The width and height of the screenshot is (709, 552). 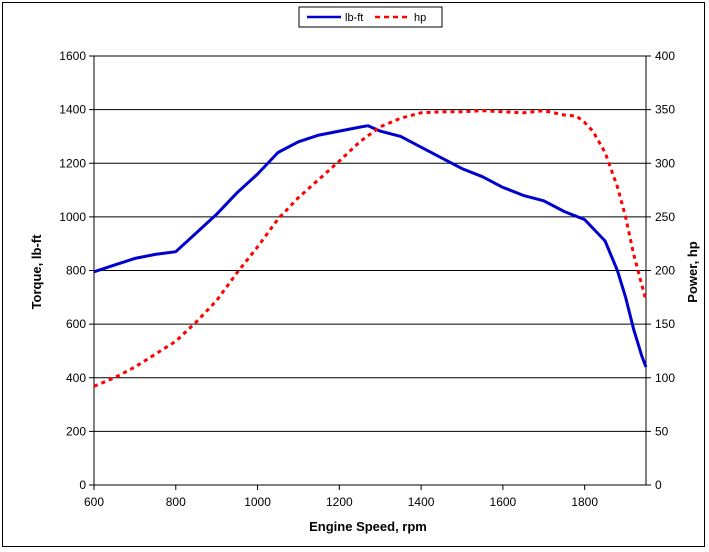 What do you see at coordinates (665, 378) in the screenshot?
I see `right-y-tick-label: 100` at bounding box center [665, 378].